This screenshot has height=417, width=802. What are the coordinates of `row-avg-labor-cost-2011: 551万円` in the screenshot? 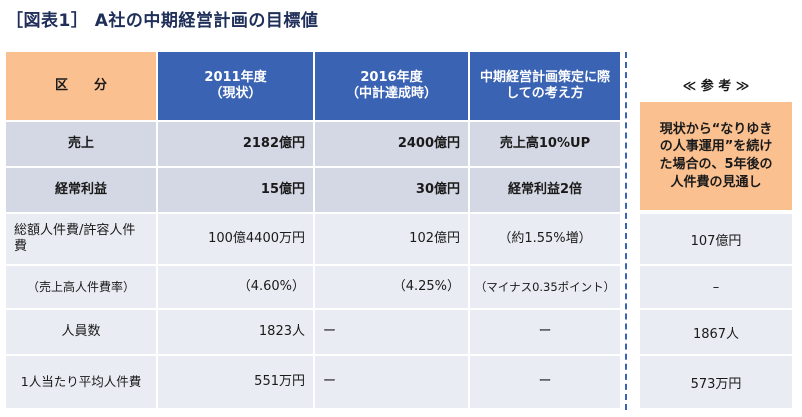 It's located at (235, 382).